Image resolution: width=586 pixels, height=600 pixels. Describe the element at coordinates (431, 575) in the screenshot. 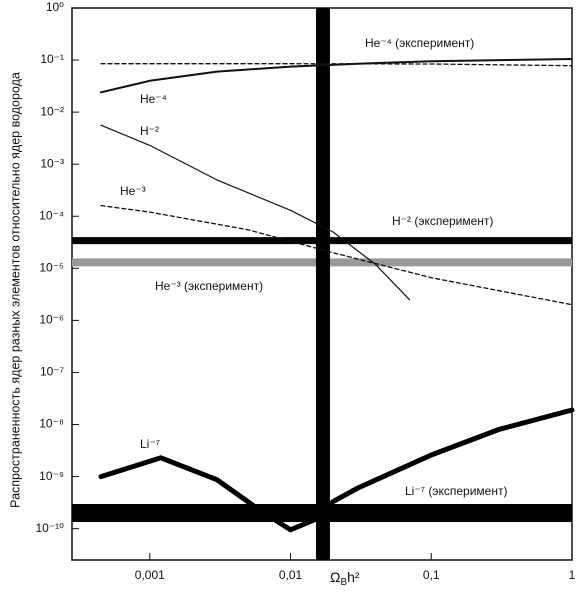

I see `x-tick-label: 0,1` at that location.